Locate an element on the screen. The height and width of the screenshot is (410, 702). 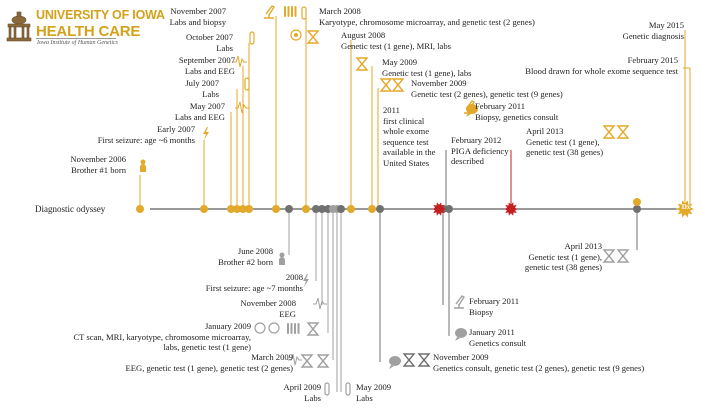
event-label-first-seizure-1: Early 2007 First seizure: age ~6 months is located at coordinates (146, 134).